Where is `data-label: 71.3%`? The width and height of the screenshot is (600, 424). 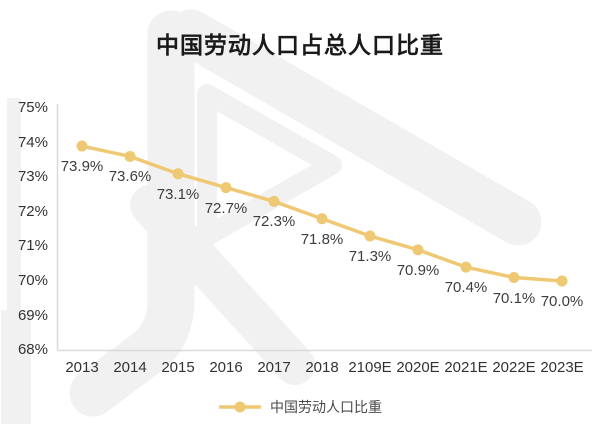 data-label: 71.3% is located at coordinates (370, 256).